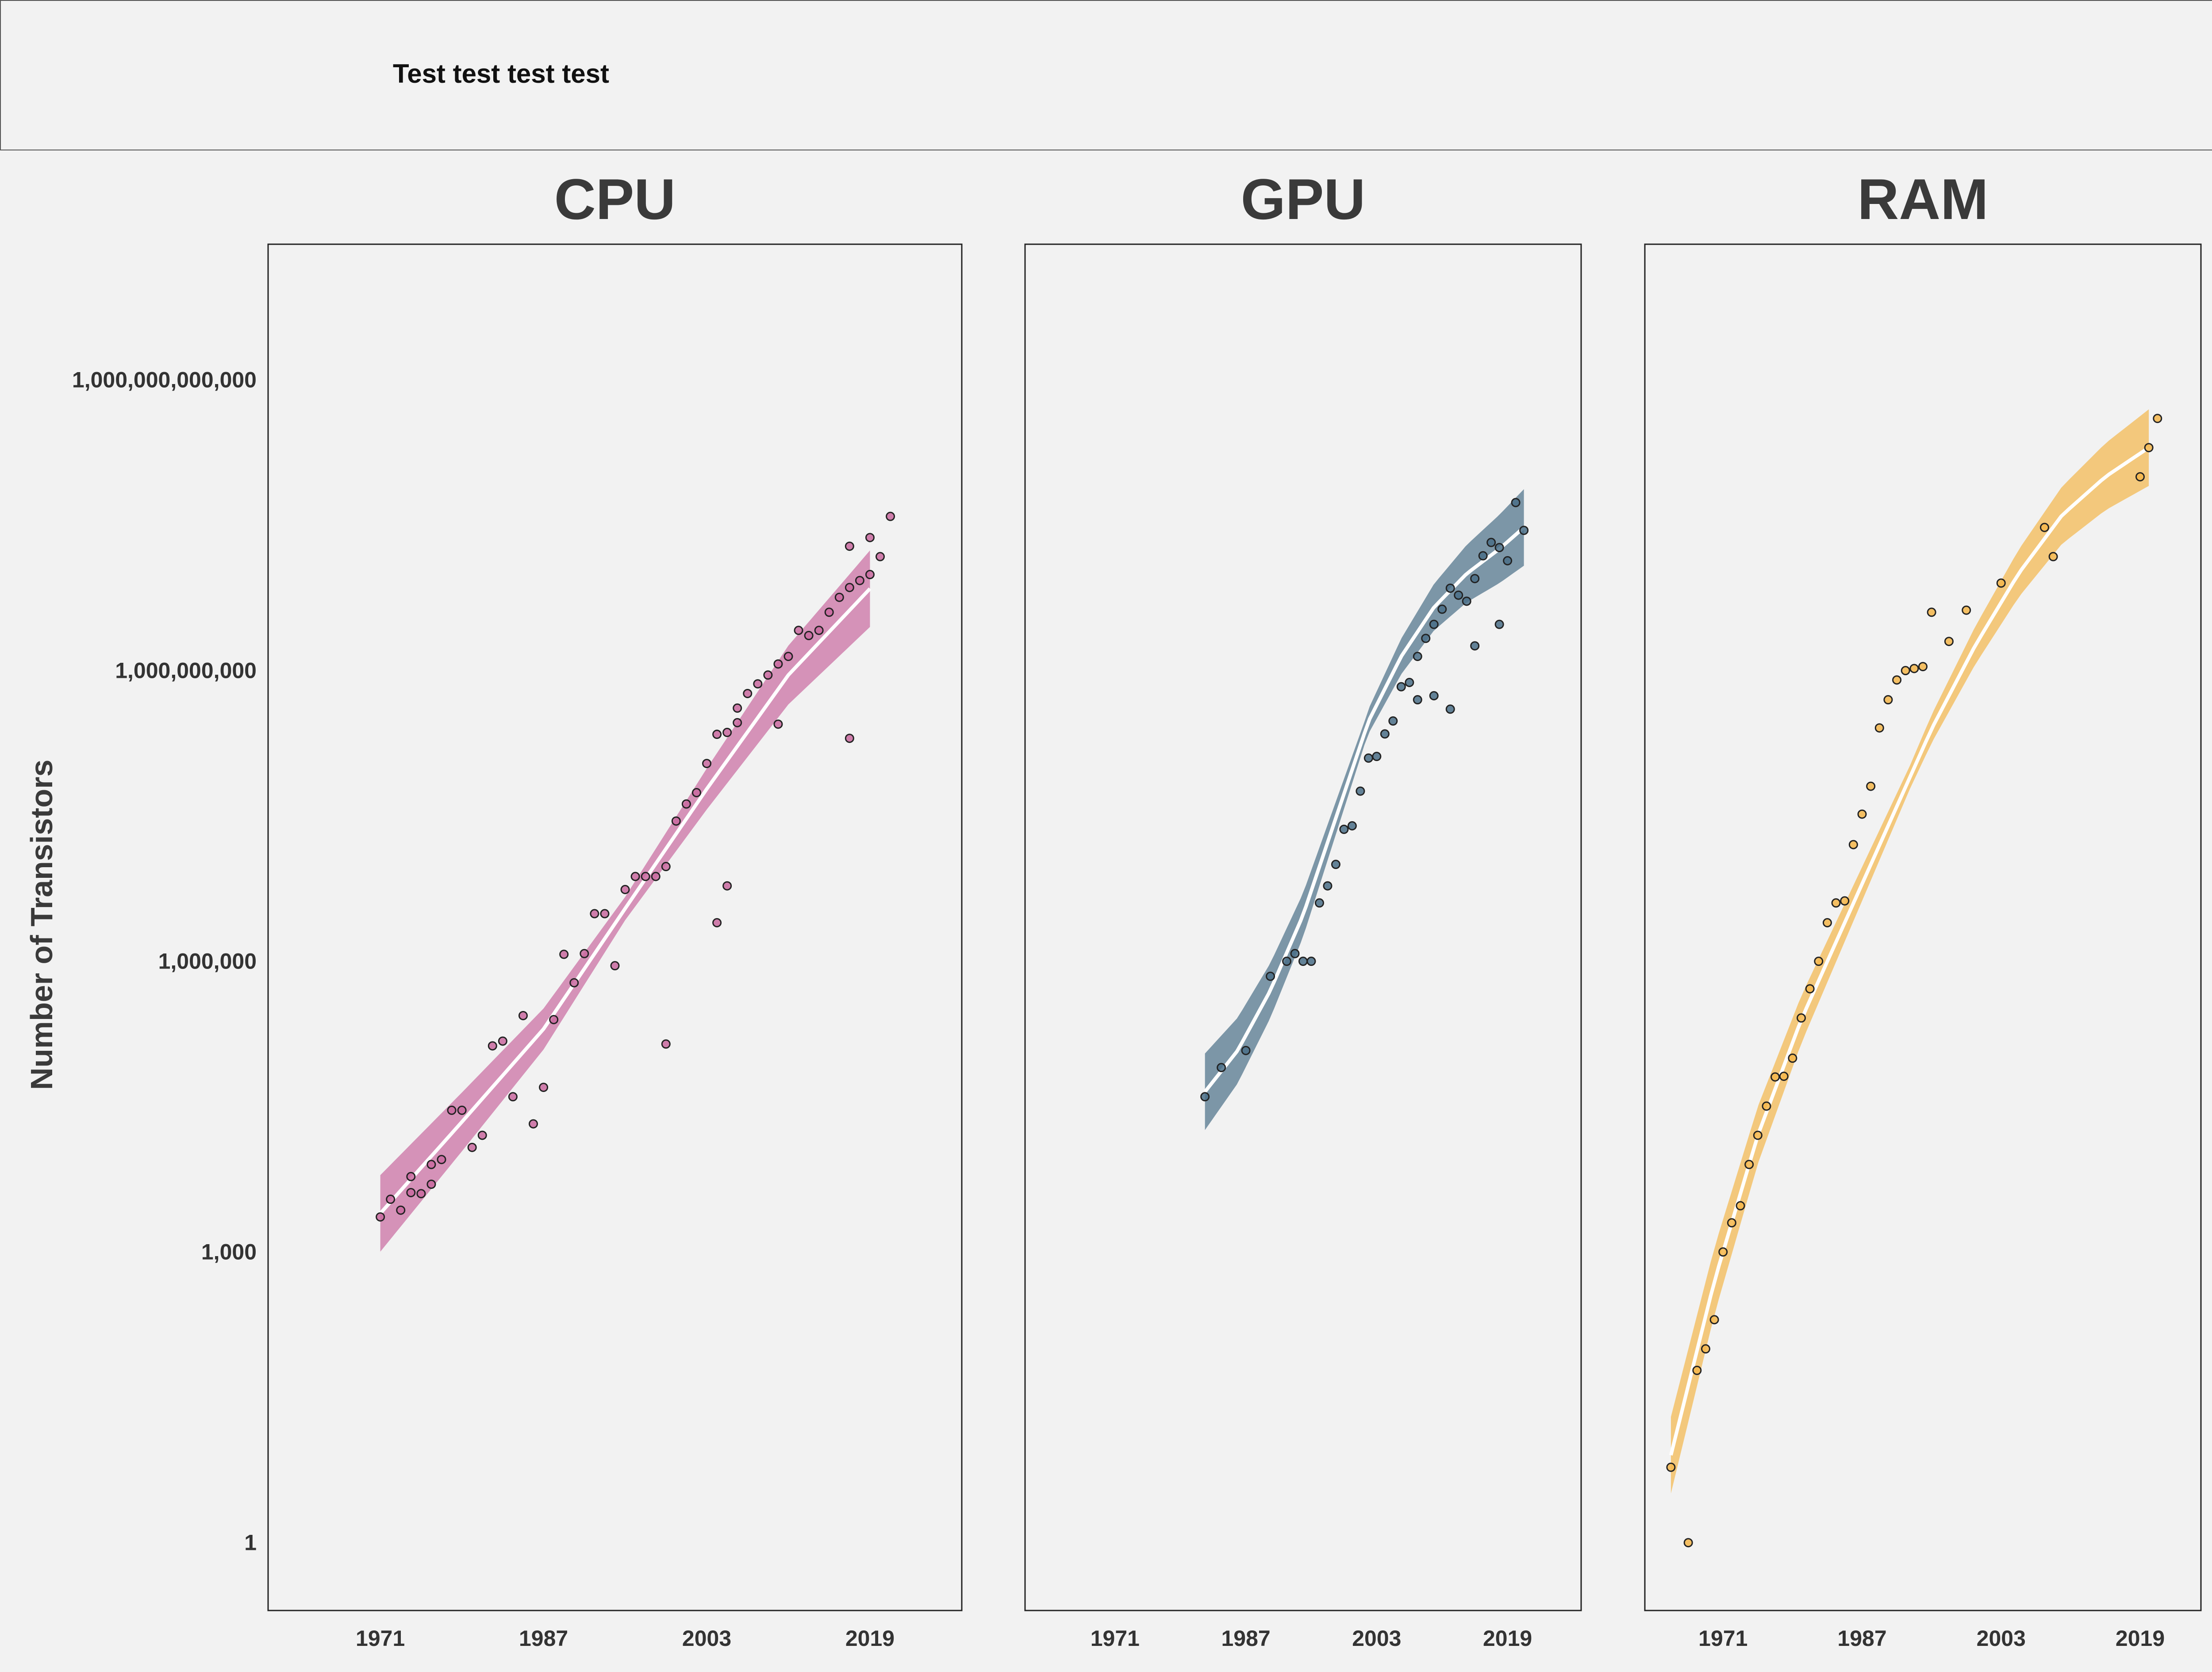 The width and height of the screenshot is (2212, 1672). What do you see at coordinates (1303, 199) in the screenshot?
I see `panel-title: GPU` at bounding box center [1303, 199].